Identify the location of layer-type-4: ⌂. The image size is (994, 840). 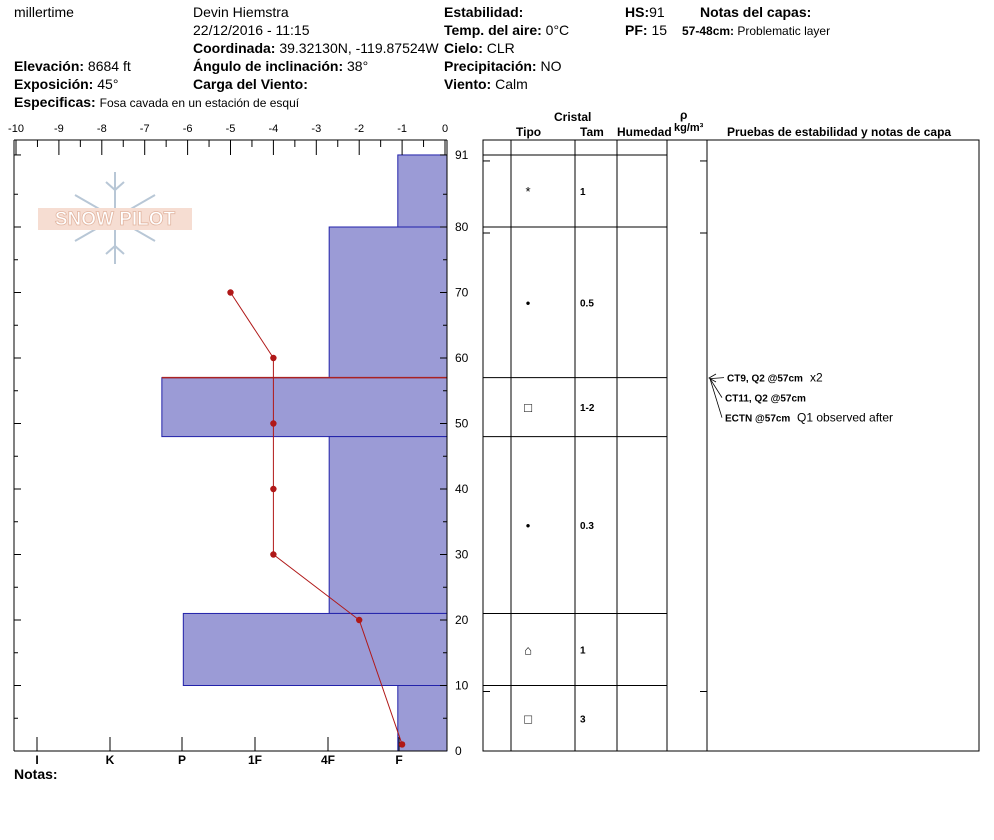
(528, 649).